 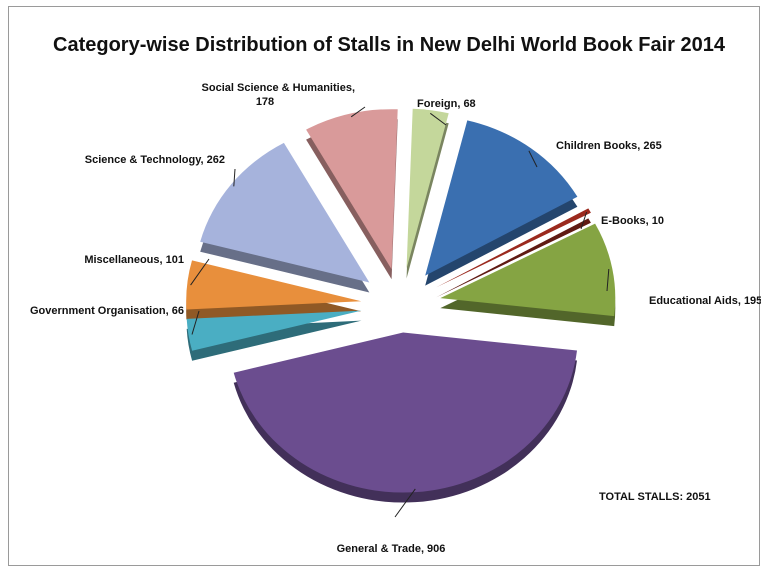 What do you see at coordinates (705, 301) in the screenshot?
I see `data-label-educational-aids: Educational Aids, 195` at bounding box center [705, 301].